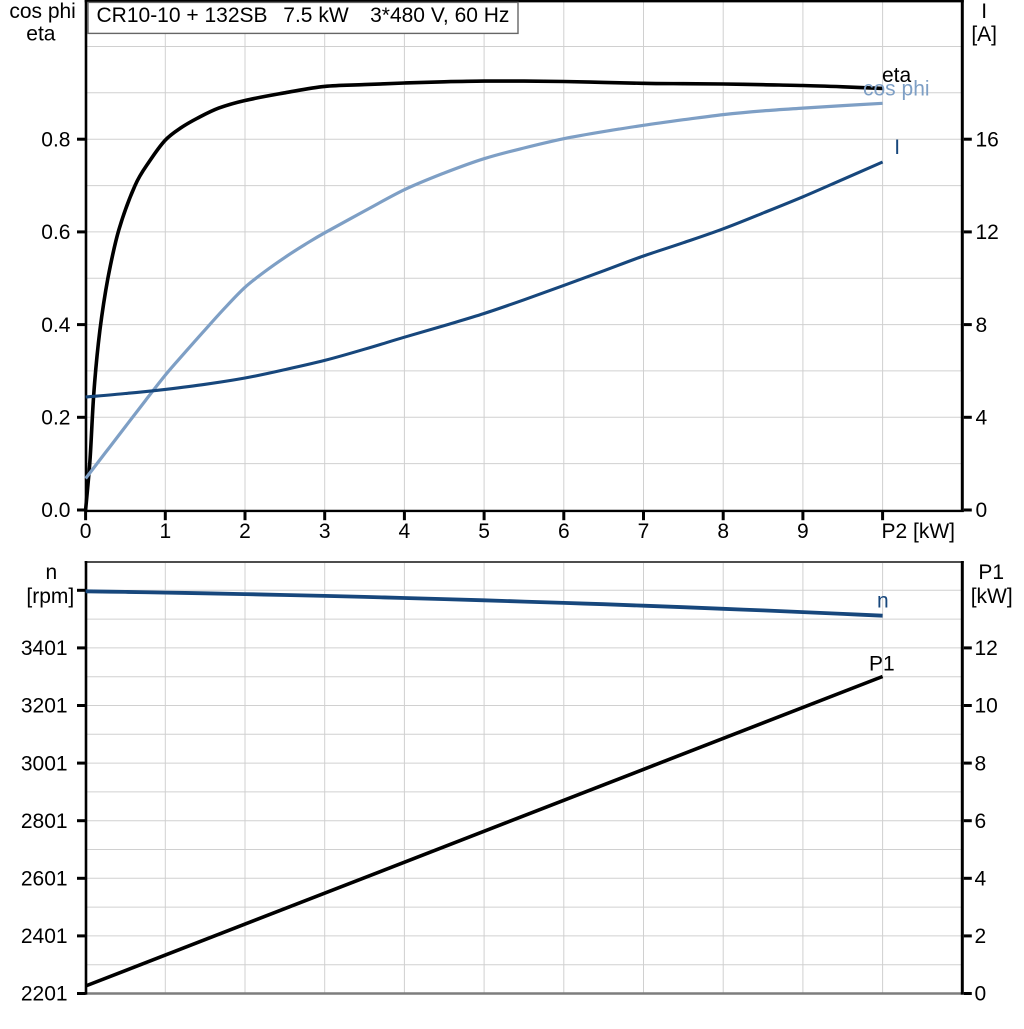 Image resolution: width=1024 pixels, height=1029 pixels. I want to click on svg-text: 2601, so click(44, 879).